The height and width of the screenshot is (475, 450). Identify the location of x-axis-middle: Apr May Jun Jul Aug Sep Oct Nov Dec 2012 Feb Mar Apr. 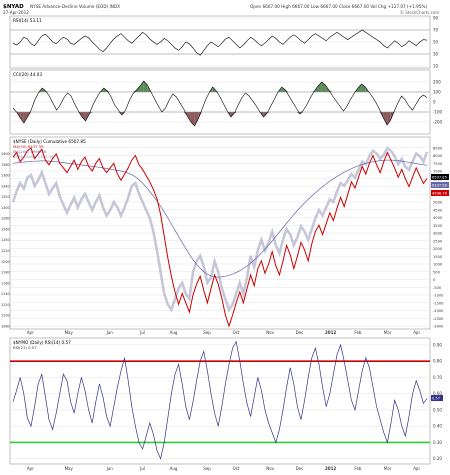
(224, 332).